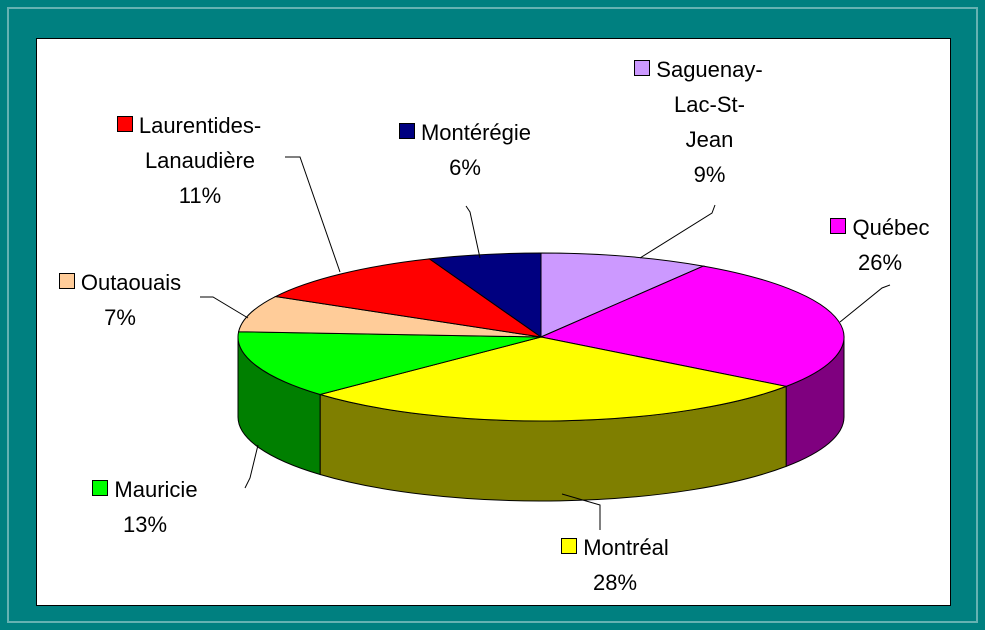  I want to click on category-label: Montérégie, so click(476, 132).